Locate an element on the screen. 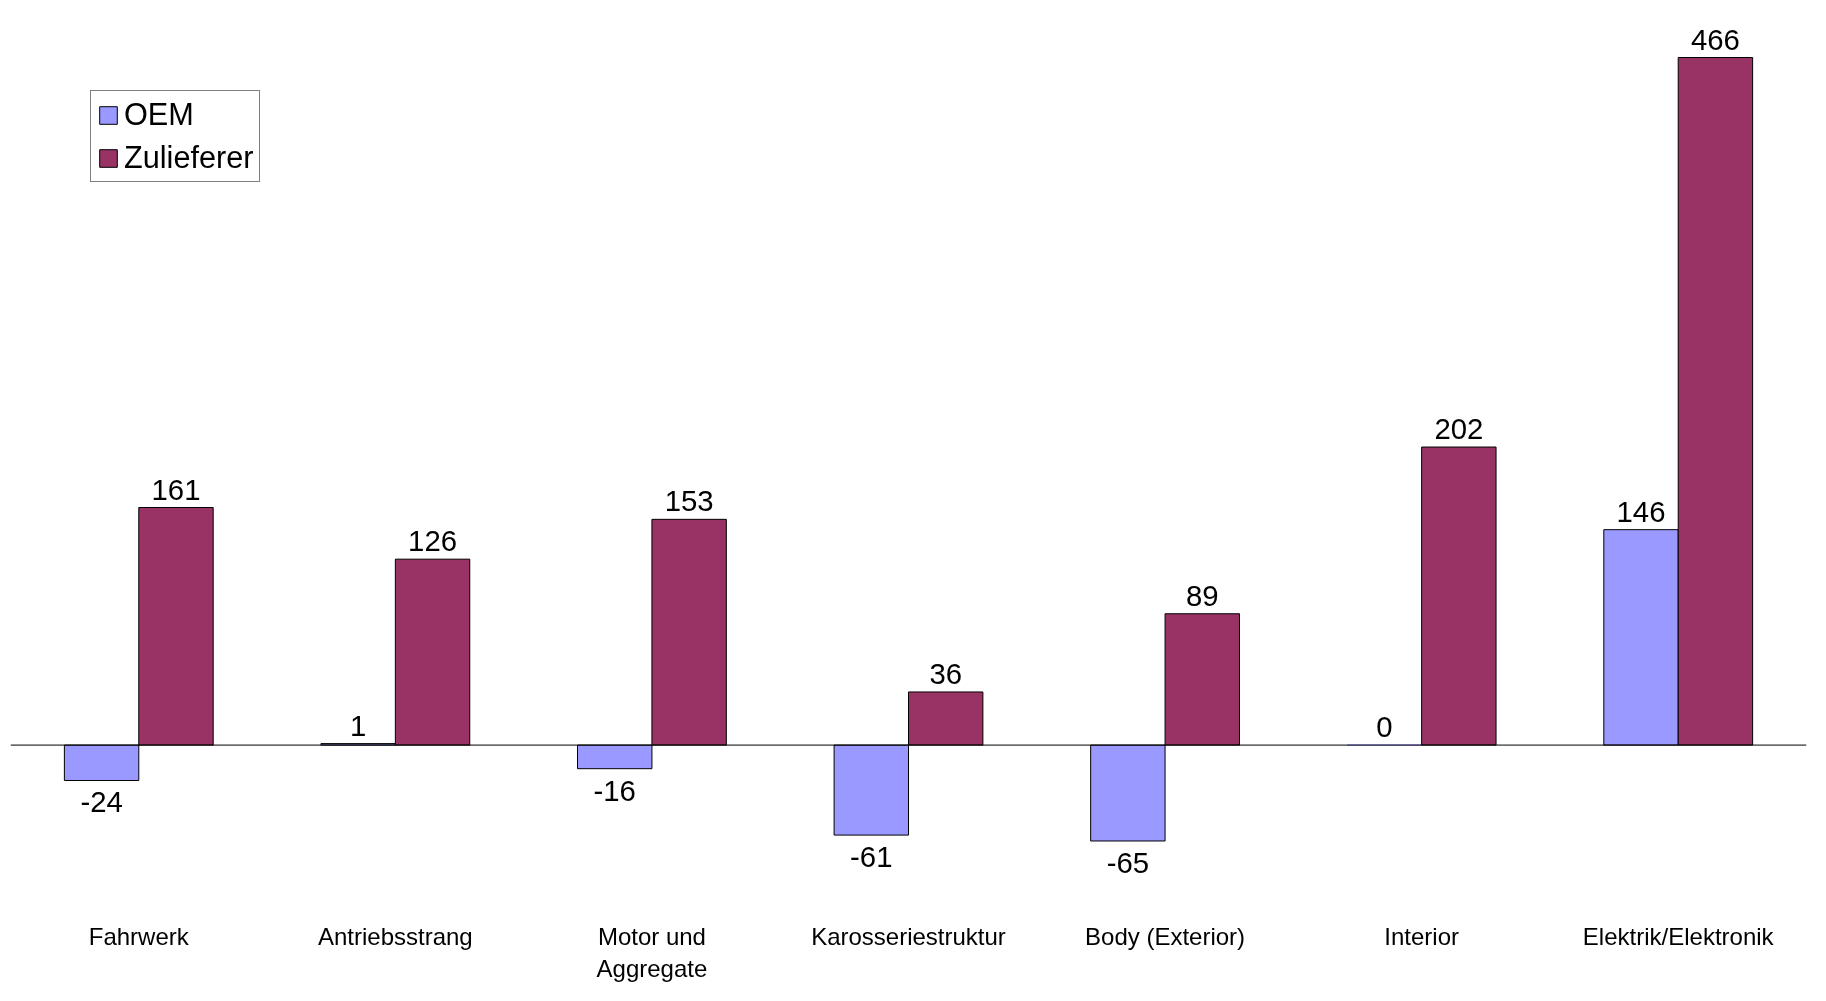 This screenshot has width=1826, height=1001. data-label: -24 is located at coordinates (101, 802).